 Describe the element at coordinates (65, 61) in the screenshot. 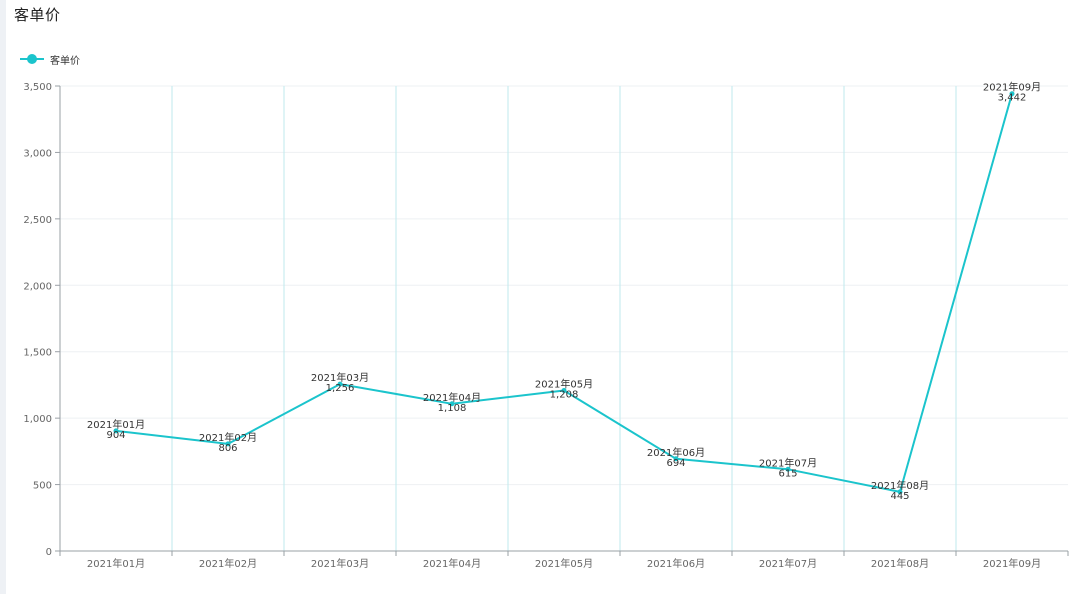

I see `legend-label: 客单价` at that location.